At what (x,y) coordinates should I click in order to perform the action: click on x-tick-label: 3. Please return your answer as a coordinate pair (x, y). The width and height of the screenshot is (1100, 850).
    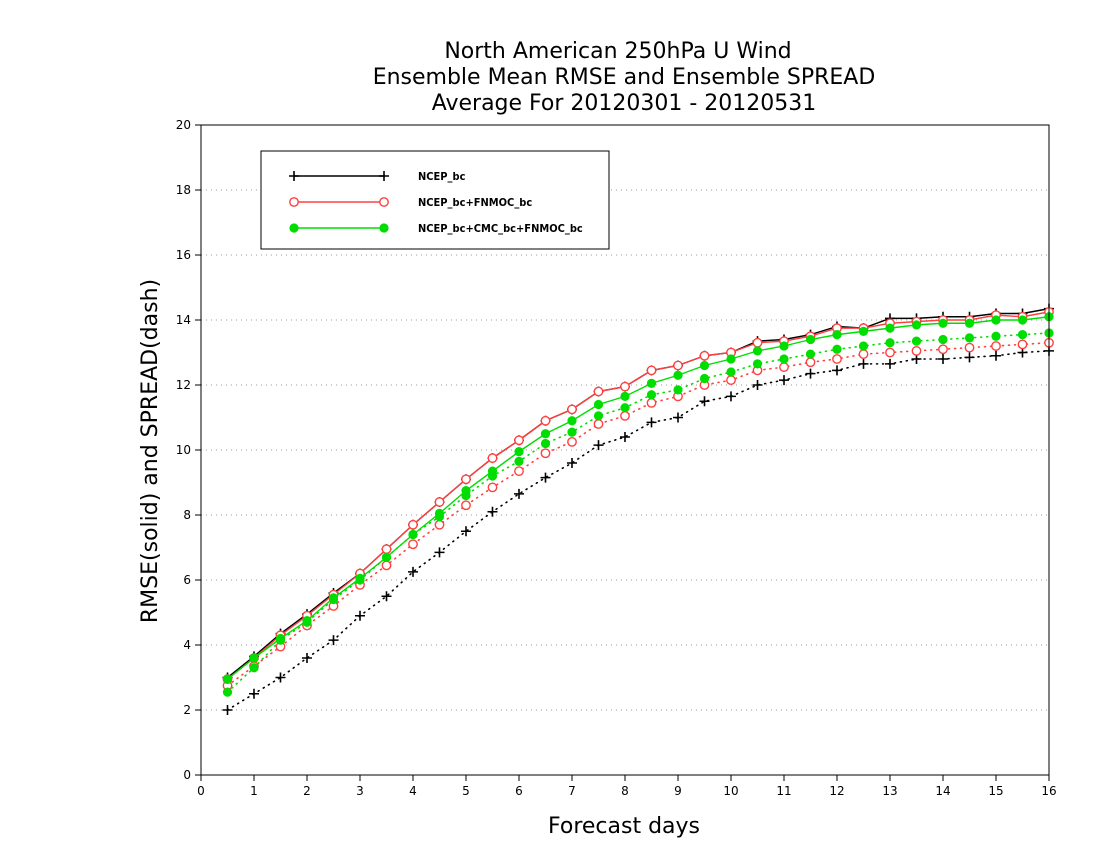
    Looking at the image, I should click on (360, 791).